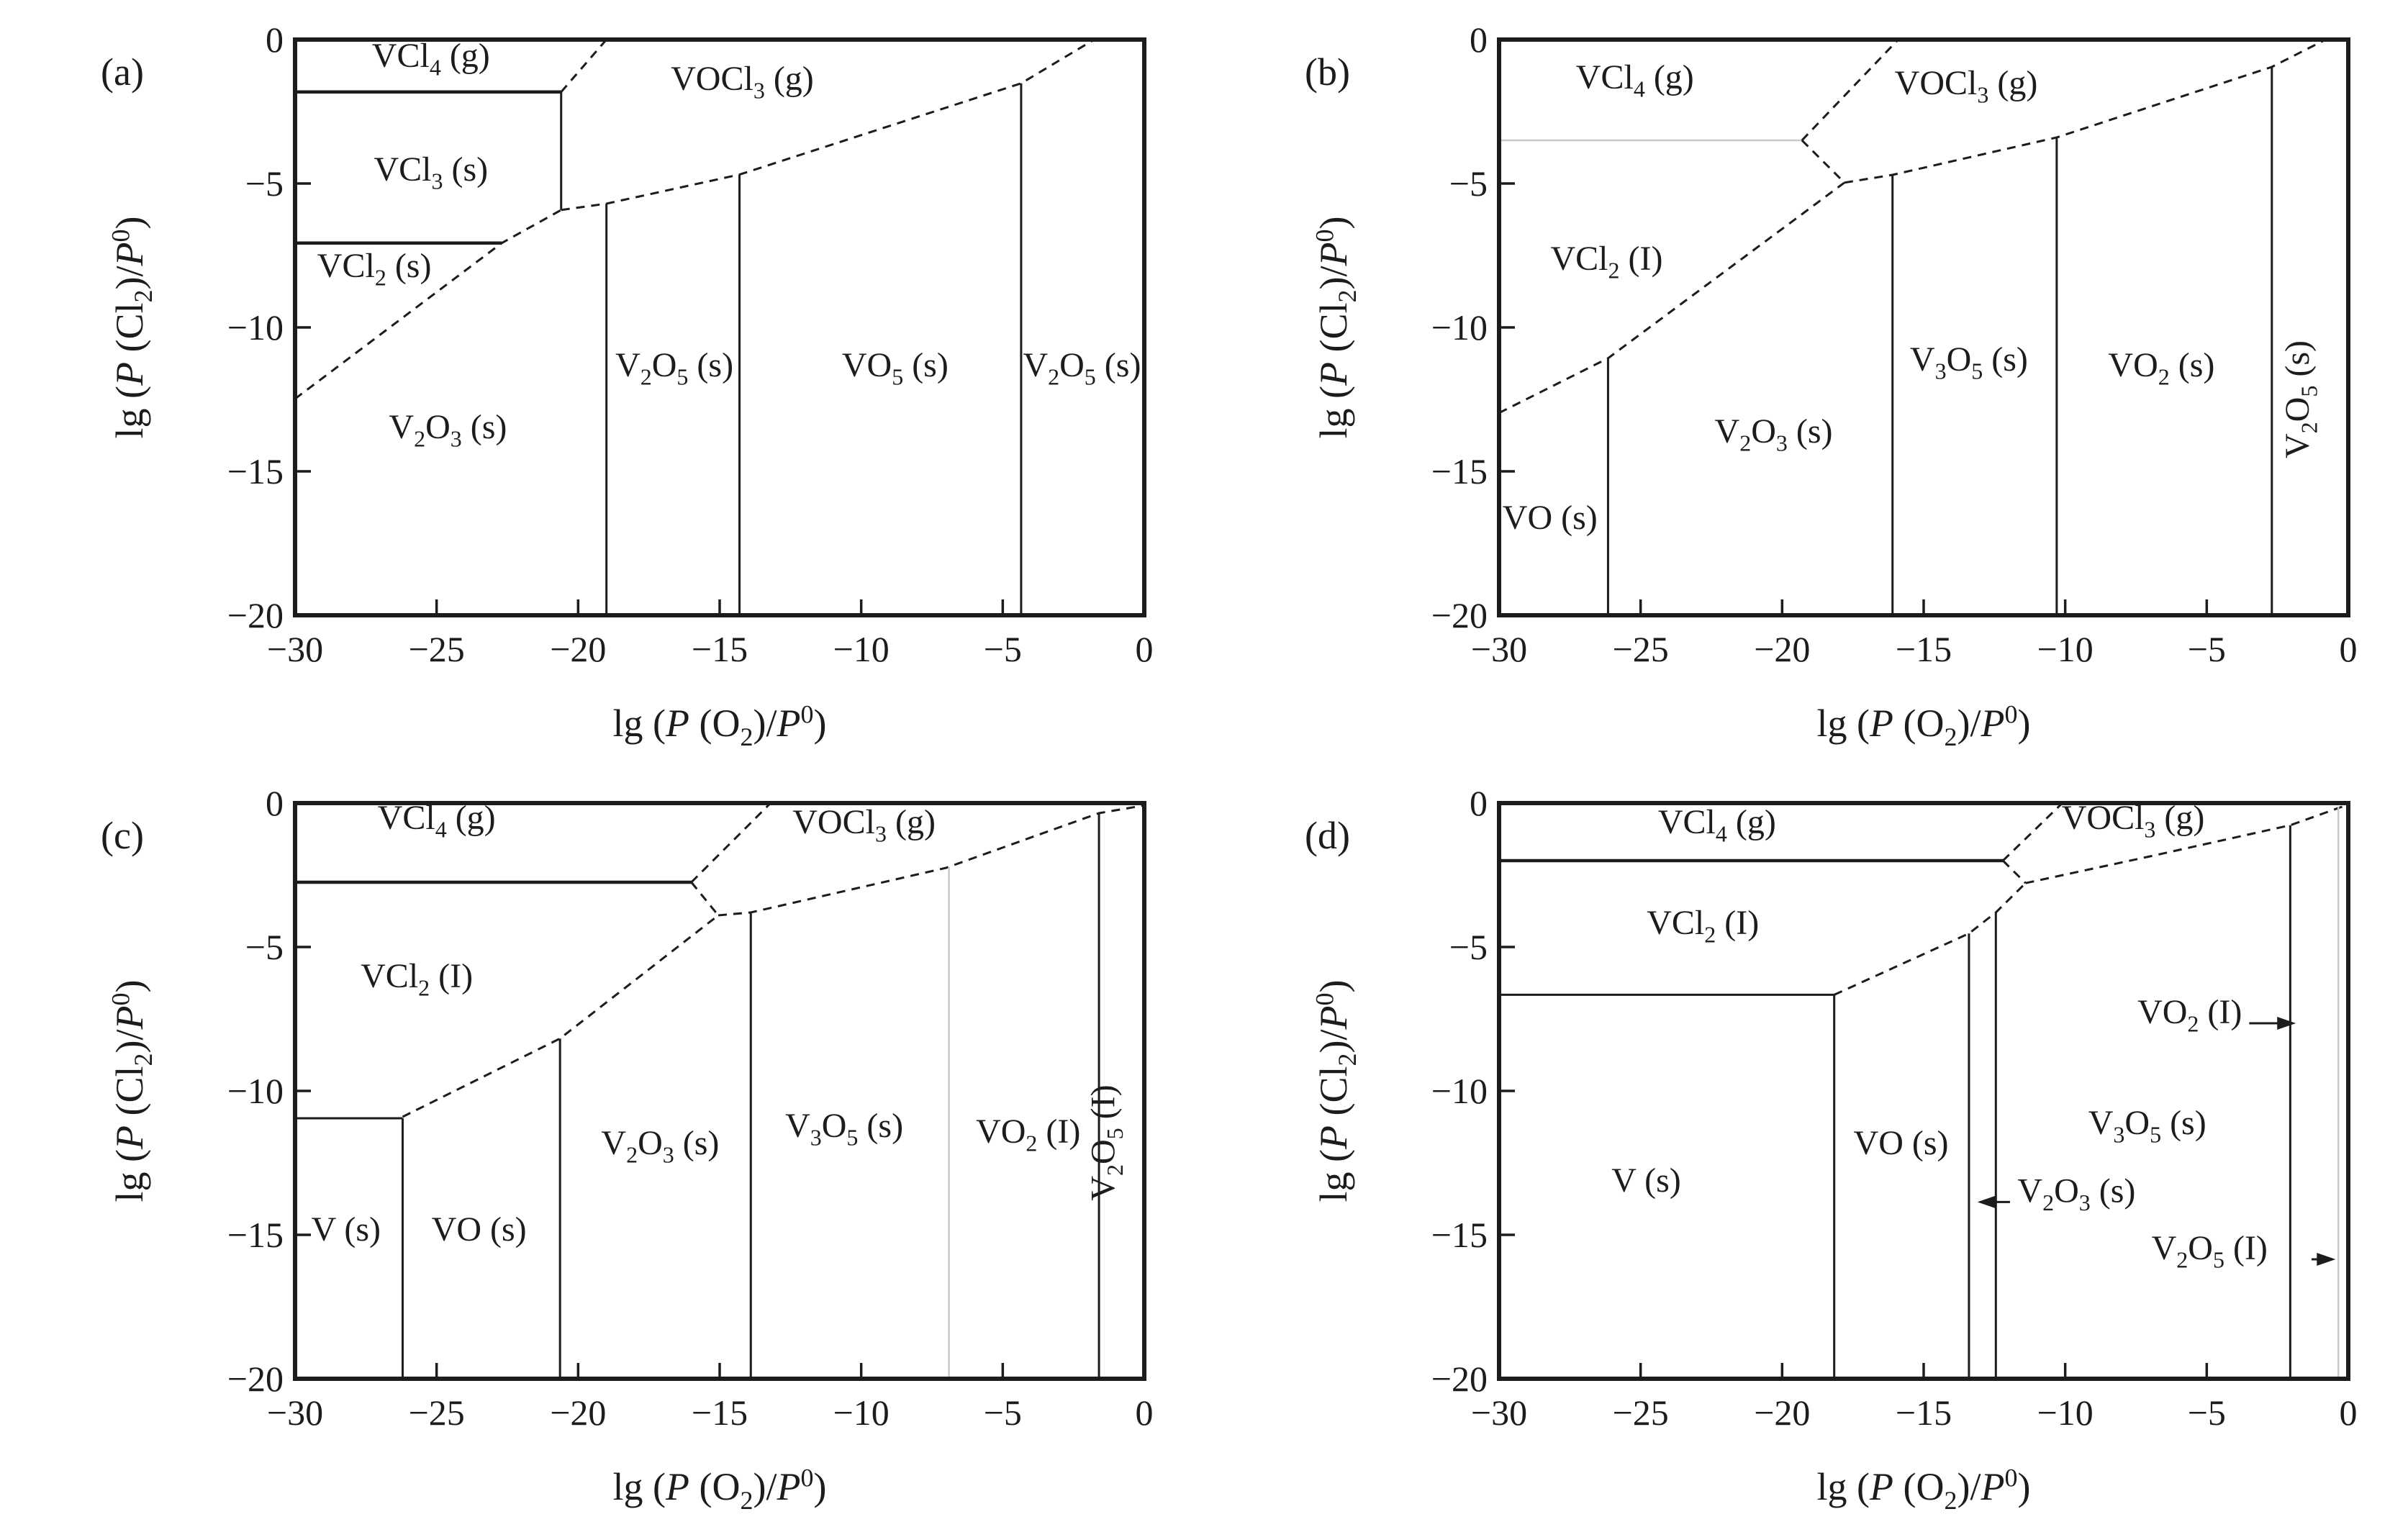 The image size is (2408, 1527). What do you see at coordinates (895, 368) in the screenshot?
I see `region-label: VO5 (s)` at bounding box center [895, 368].